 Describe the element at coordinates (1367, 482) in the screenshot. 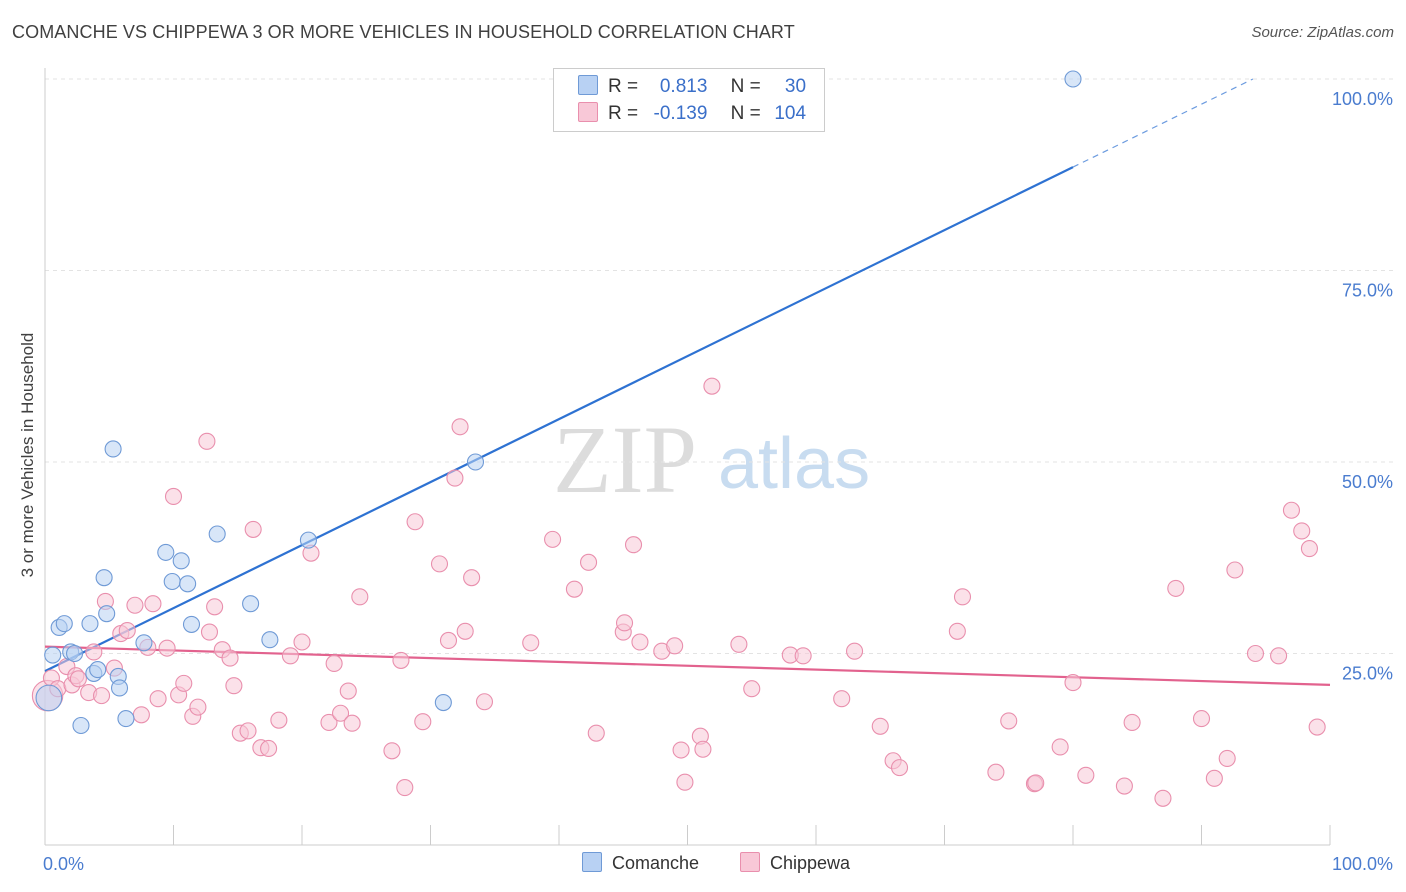

I see `y-tick-label-50: 50.0%` at that location.